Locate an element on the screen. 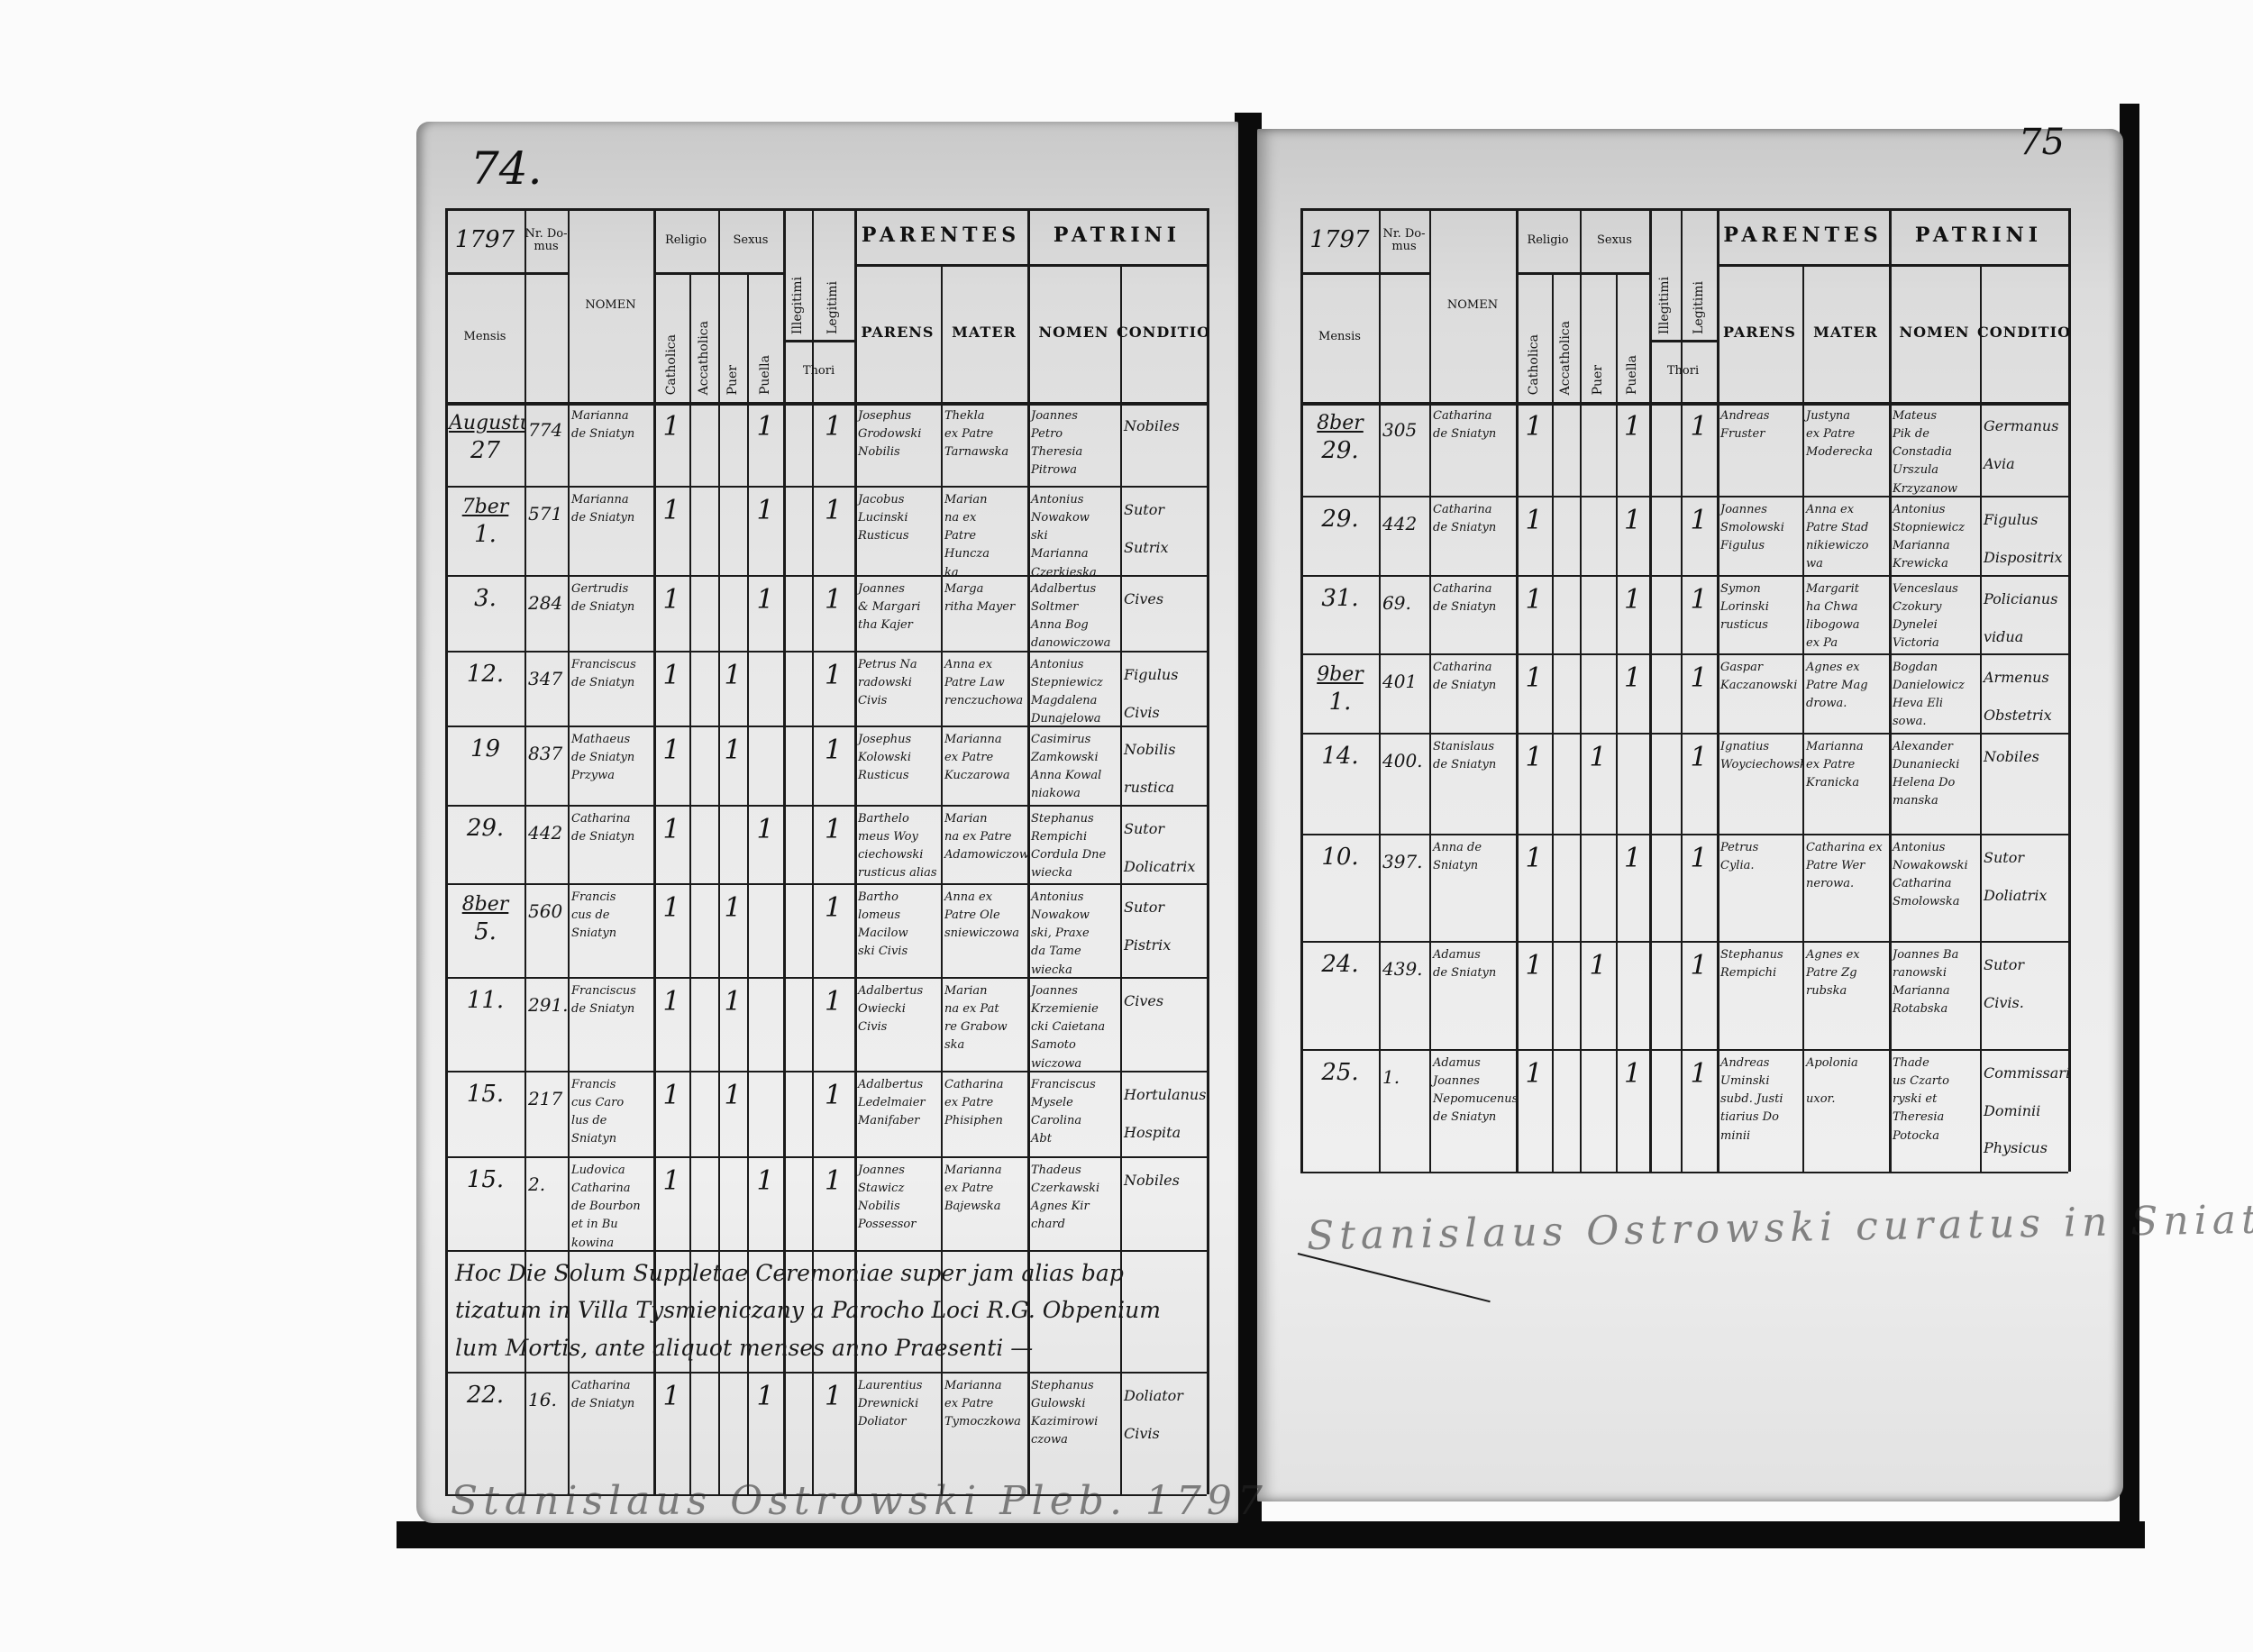  acatholica-label: Accatholica is located at coordinates (703, 337).